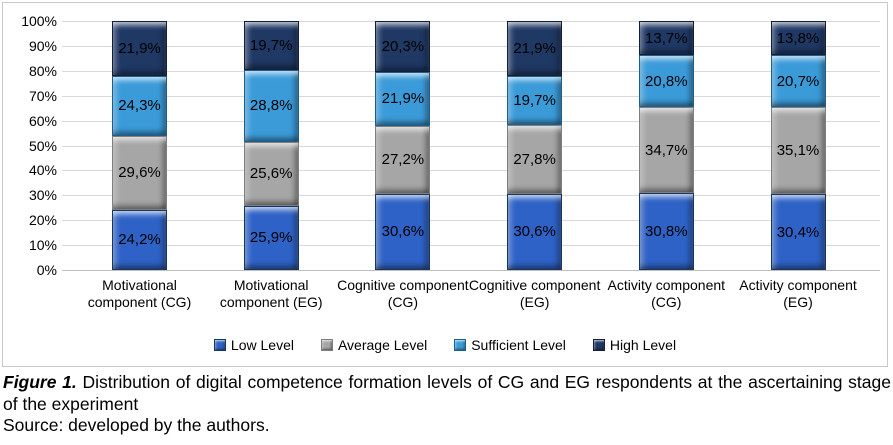 The height and width of the screenshot is (445, 893). I want to click on y-tick-label-30: 30%, so click(42, 195).